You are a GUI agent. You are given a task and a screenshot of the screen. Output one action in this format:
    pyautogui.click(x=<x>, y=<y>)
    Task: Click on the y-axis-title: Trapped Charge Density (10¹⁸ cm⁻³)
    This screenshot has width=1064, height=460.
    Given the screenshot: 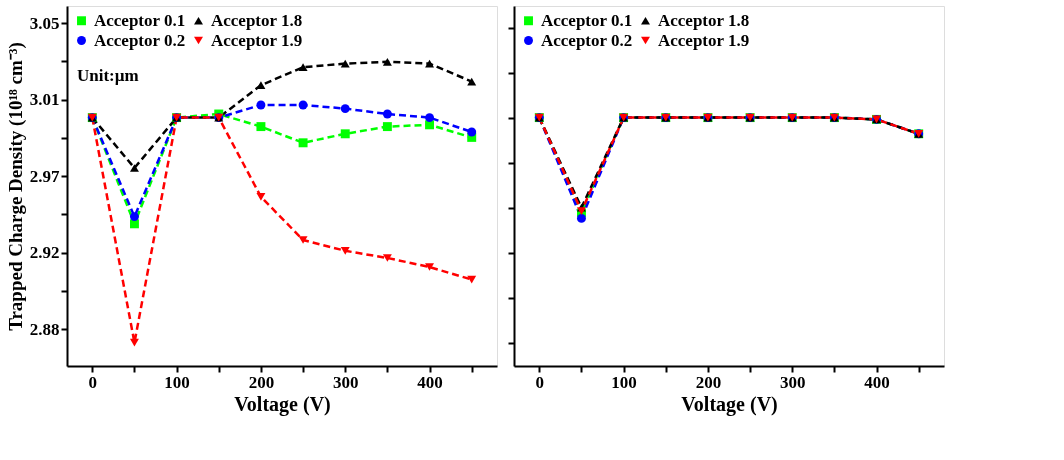 What is the action you would take?
    pyautogui.click(x=15, y=186)
    